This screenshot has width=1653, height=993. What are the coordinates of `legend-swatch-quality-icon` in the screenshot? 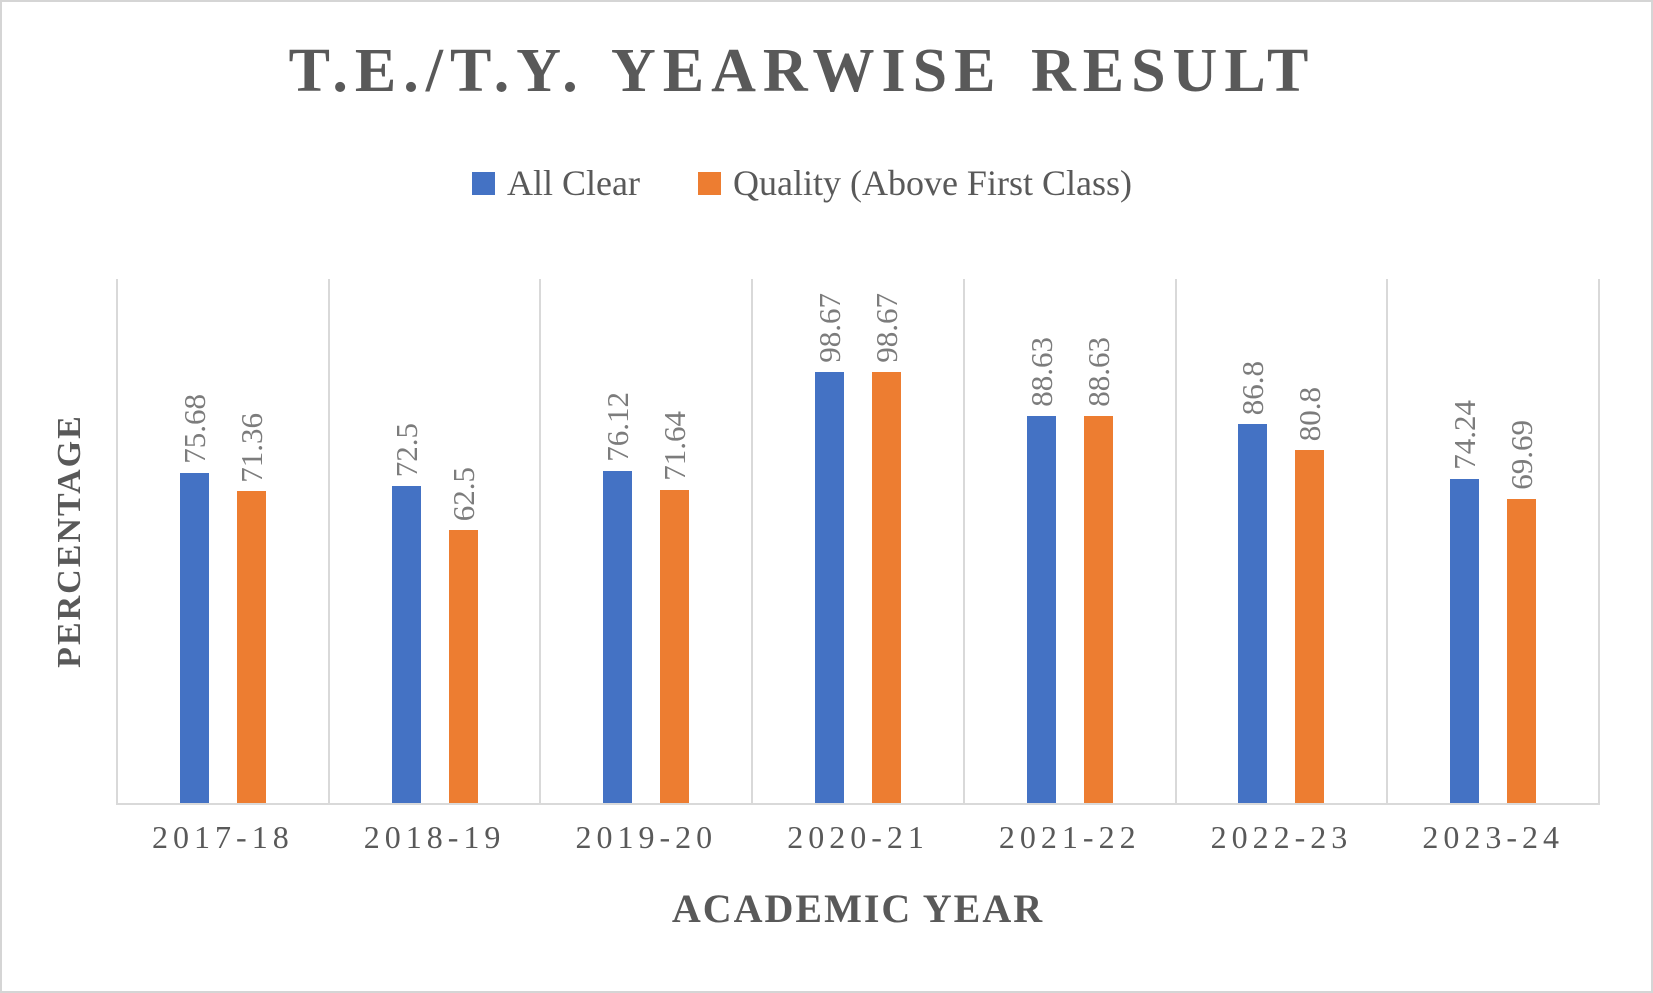 It's located at (709, 183).